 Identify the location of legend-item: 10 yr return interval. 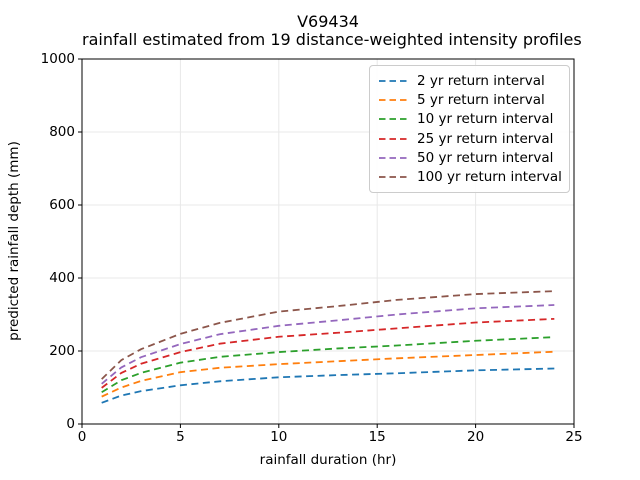
(470, 119).